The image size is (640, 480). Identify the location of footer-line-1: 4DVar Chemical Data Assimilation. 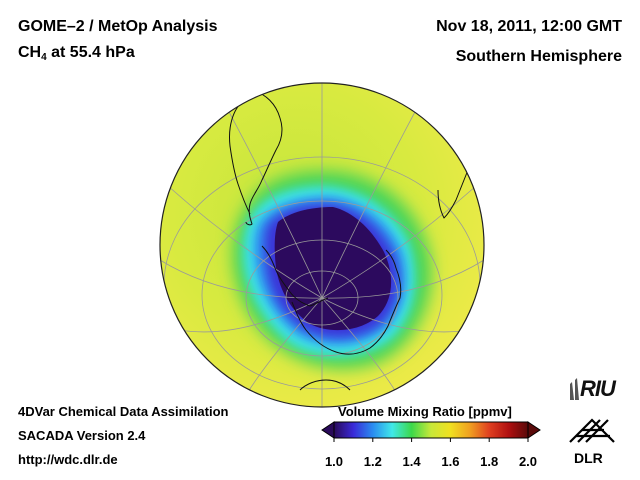
(123, 411).